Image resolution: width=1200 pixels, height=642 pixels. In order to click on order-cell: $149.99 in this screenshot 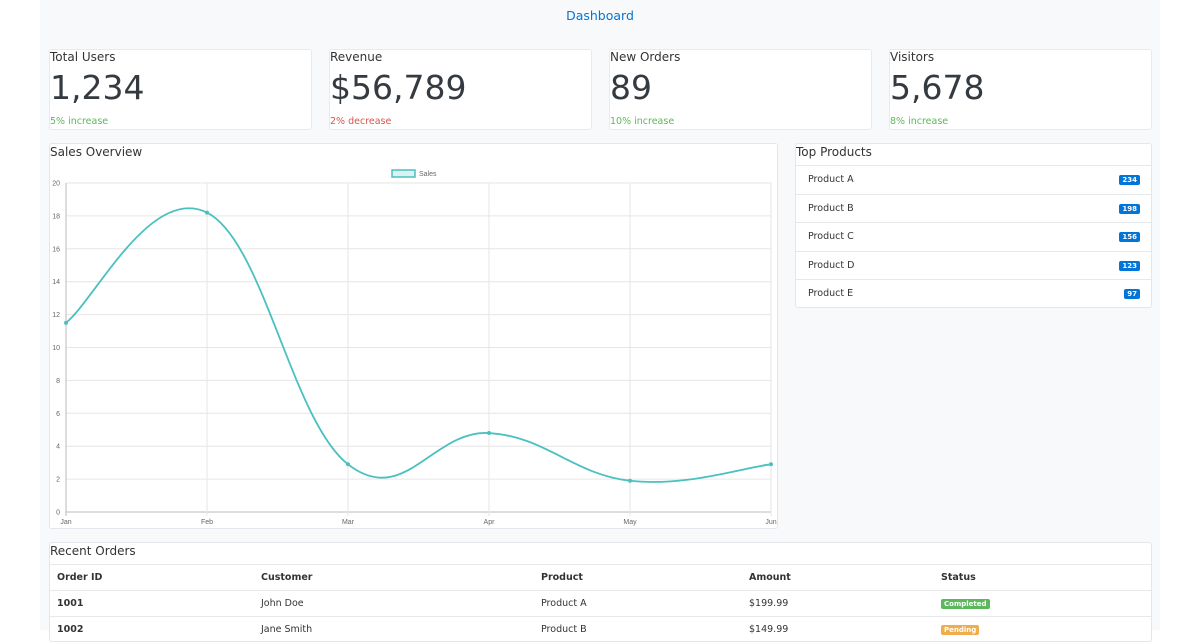, I will do `click(838, 629)`.